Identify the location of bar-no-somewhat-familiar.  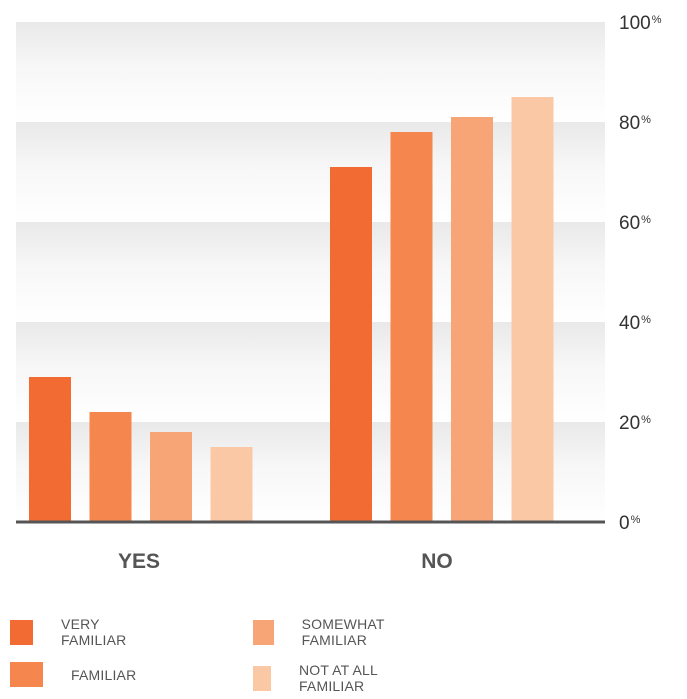
(472, 319).